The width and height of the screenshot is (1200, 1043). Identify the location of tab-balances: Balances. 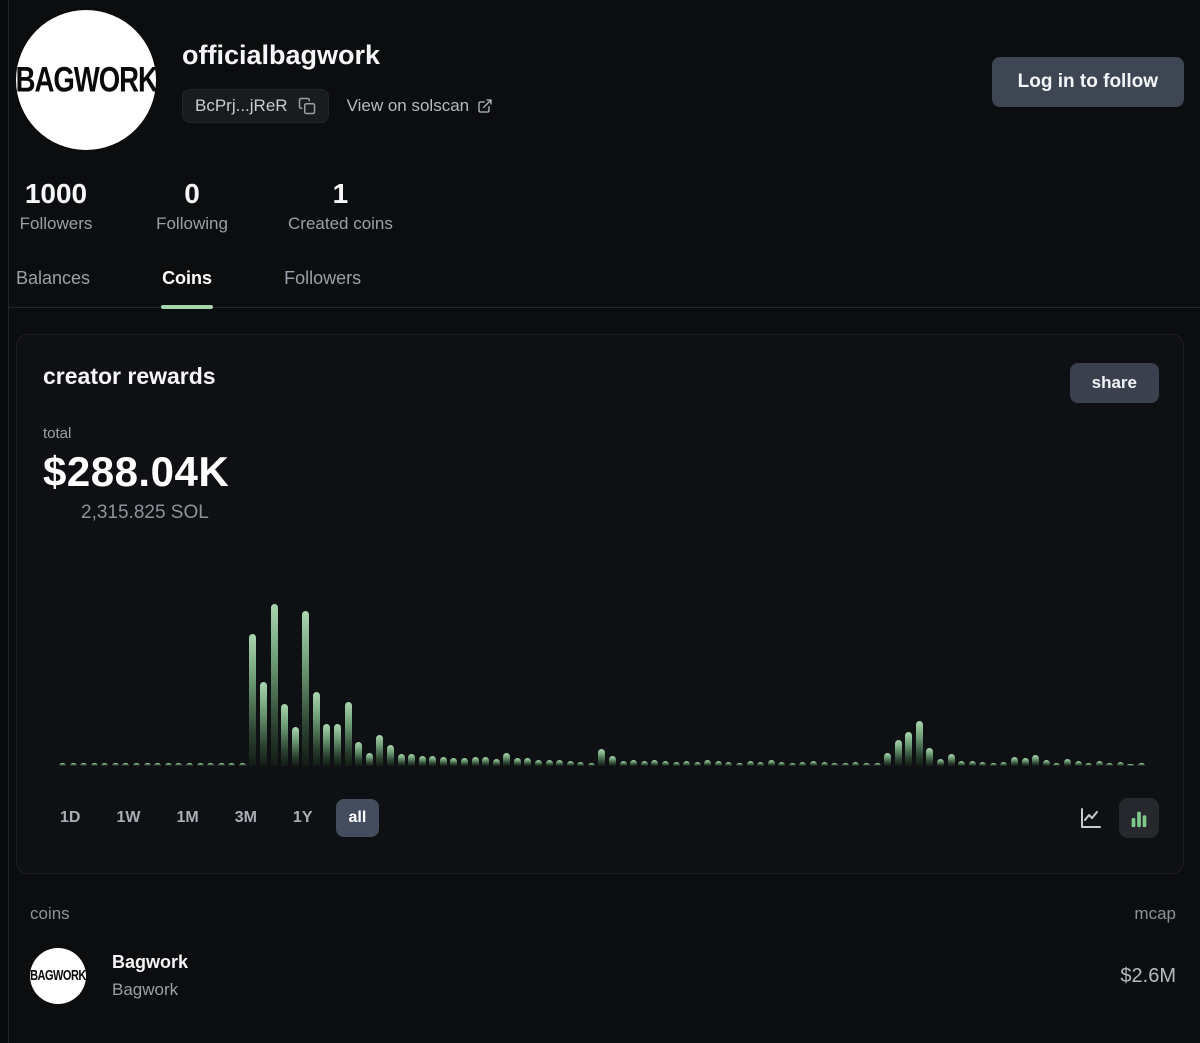
(53, 278).